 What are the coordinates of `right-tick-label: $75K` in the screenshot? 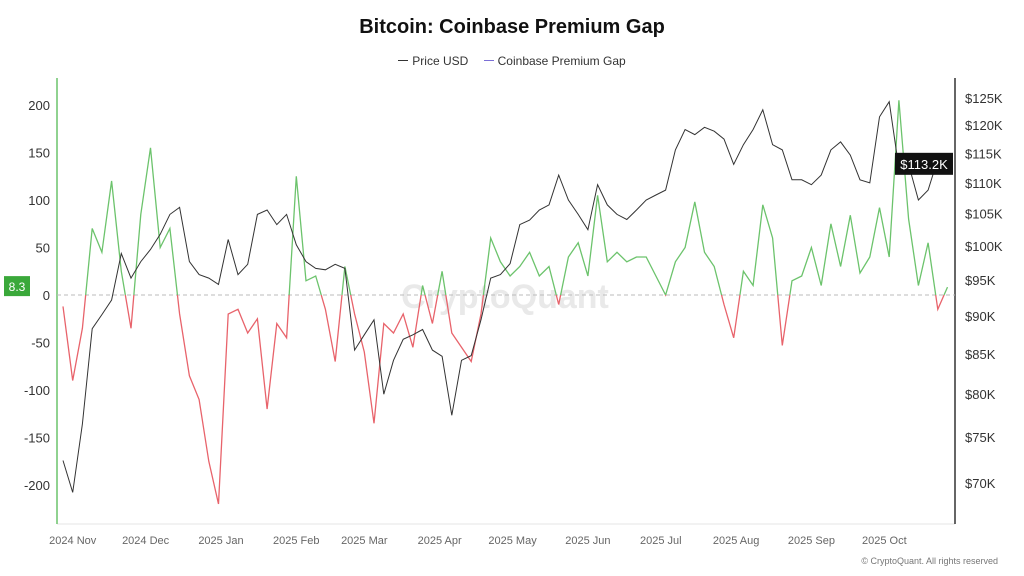 It's located at (980, 437).